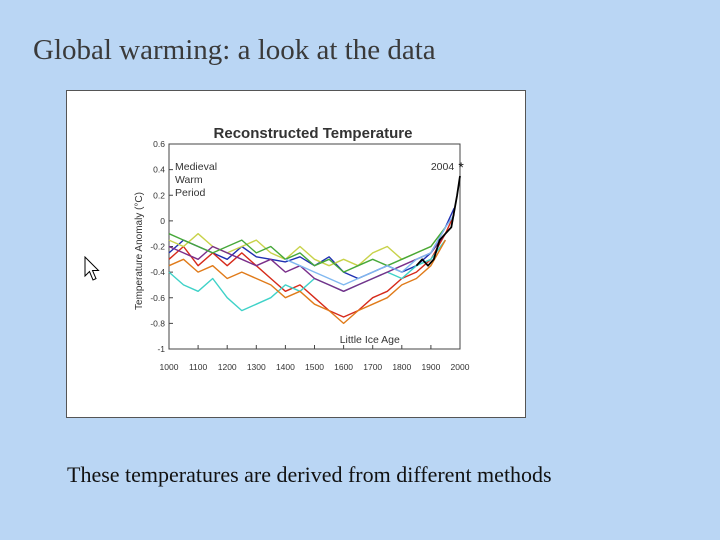  I want to click on x-tick-label: 1300, so click(256, 367).